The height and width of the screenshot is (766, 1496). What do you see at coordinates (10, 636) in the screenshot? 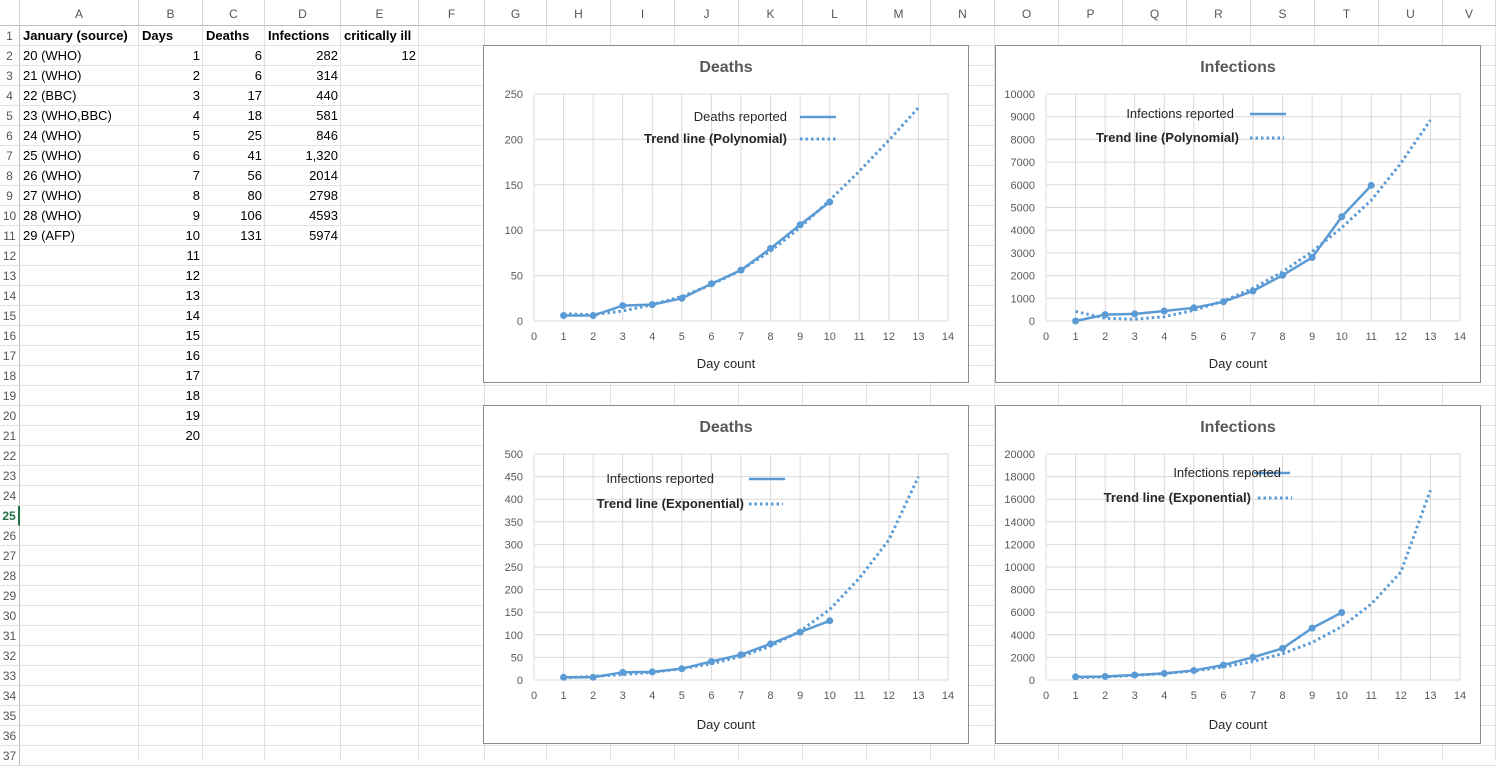
I see `row-header-31: 31` at bounding box center [10, 636].